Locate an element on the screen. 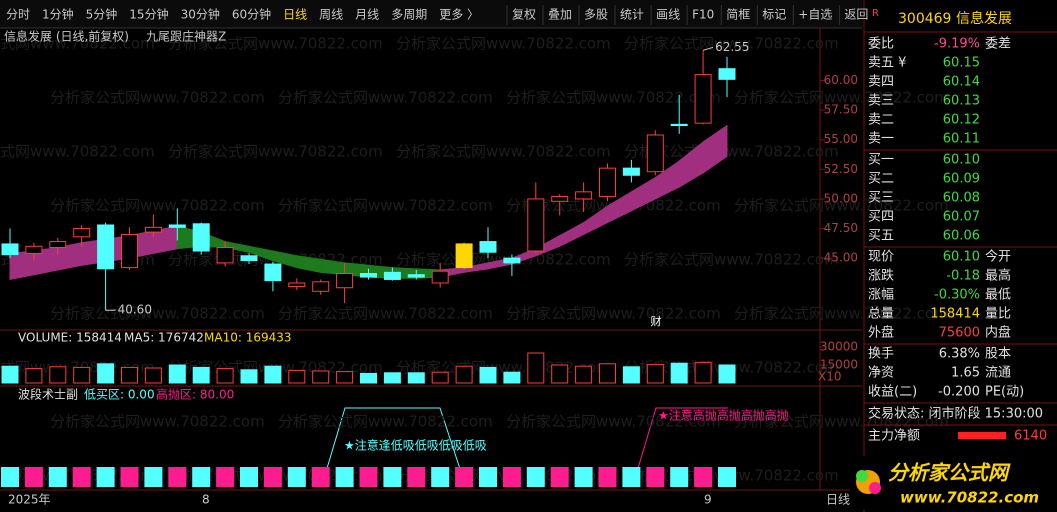 Image resolution: width=1057 pixels, height=512 pixels. low-label: 40.60 is located at coordinates (135, 310).